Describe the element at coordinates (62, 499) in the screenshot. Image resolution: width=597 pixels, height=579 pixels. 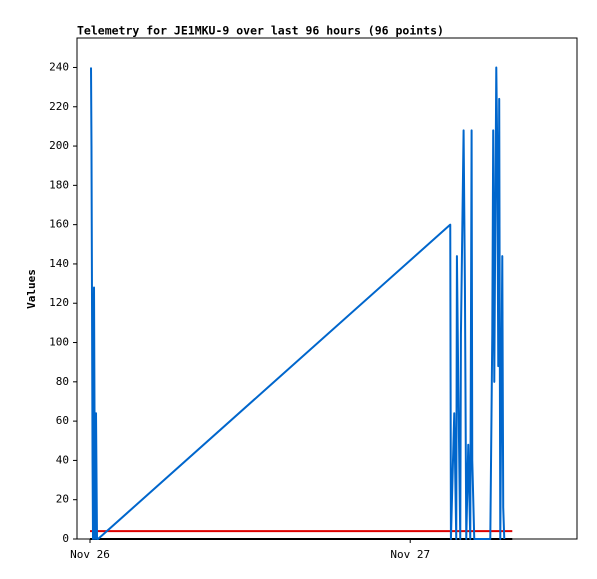
I see `y-tick-label: 20` at that location.